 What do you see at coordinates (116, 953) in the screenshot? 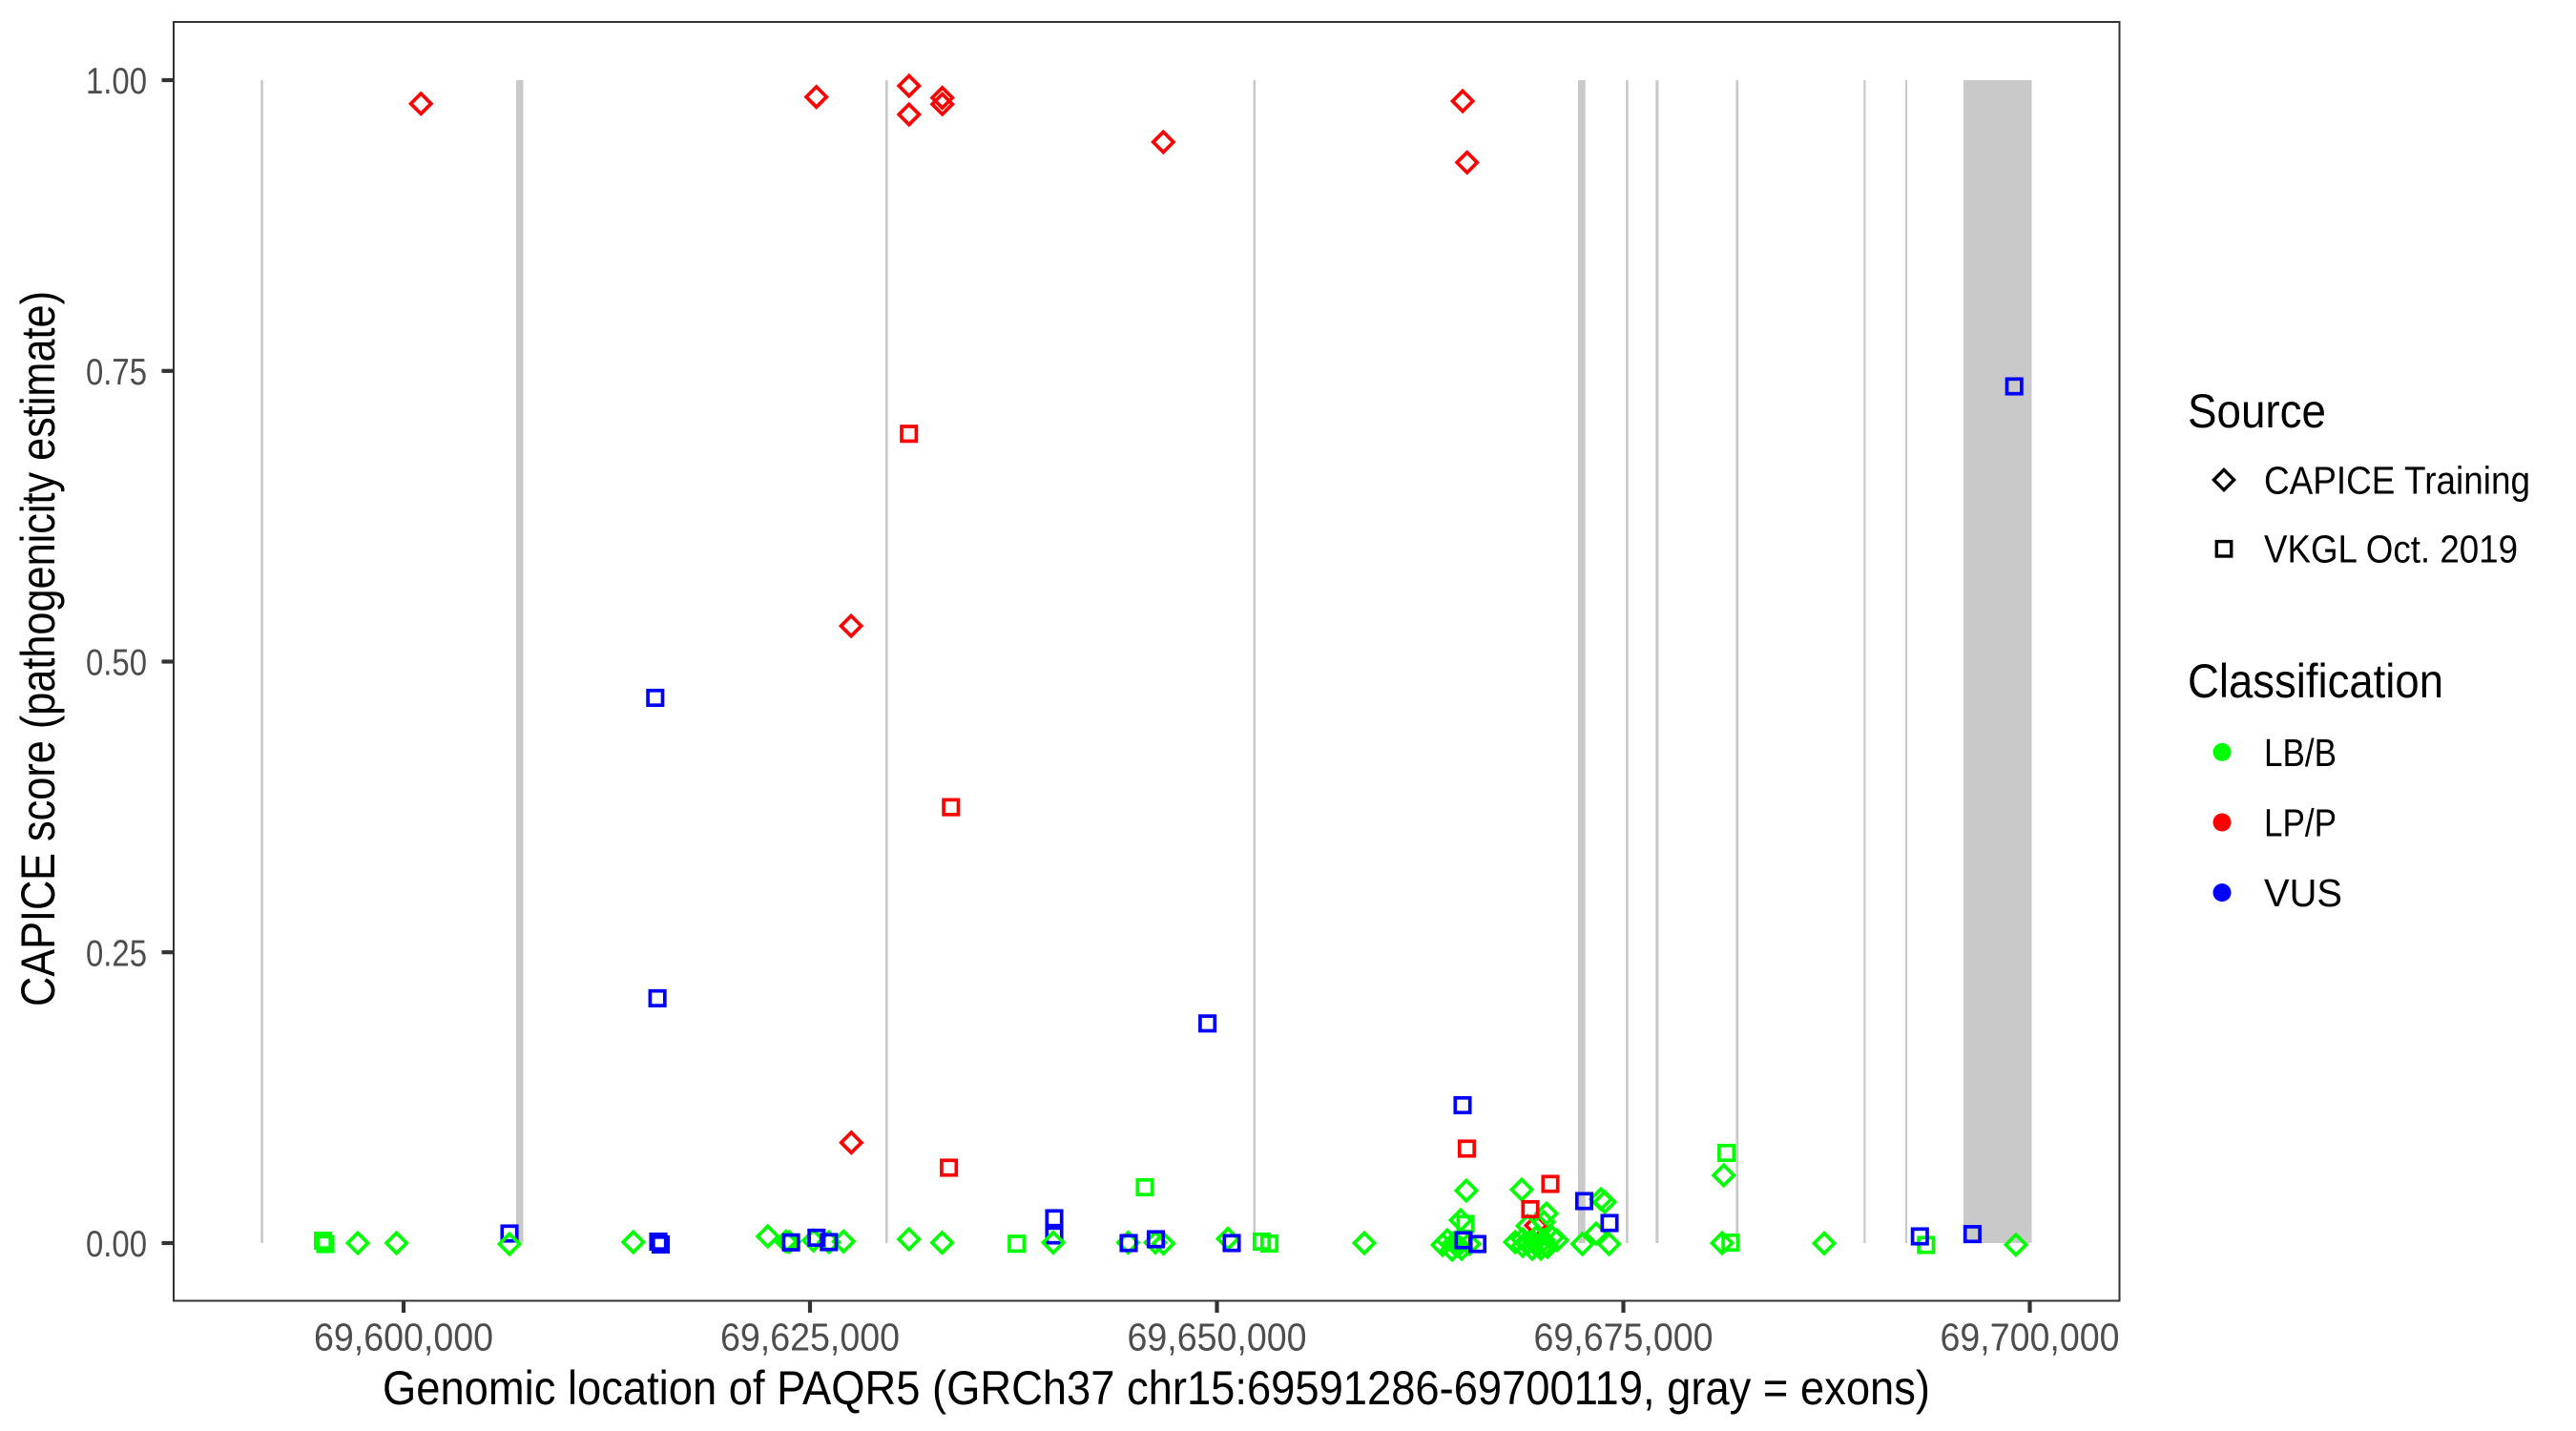
I see `svg-text: 0.25` at bounding box center [116, 953].